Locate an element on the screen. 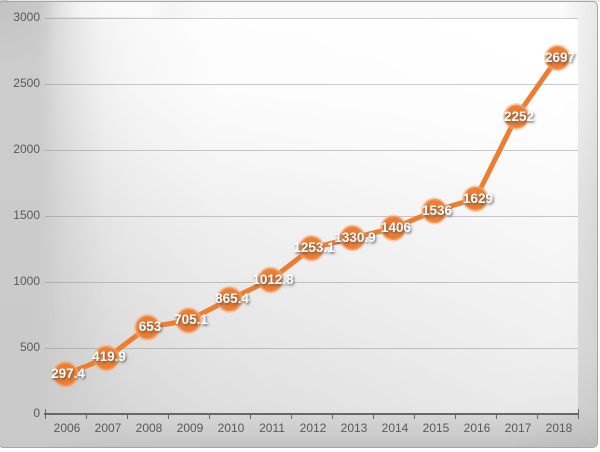 The height and width of the screenshot is (452, 600). svg-text: 653 is located at coordinates (150, 326).